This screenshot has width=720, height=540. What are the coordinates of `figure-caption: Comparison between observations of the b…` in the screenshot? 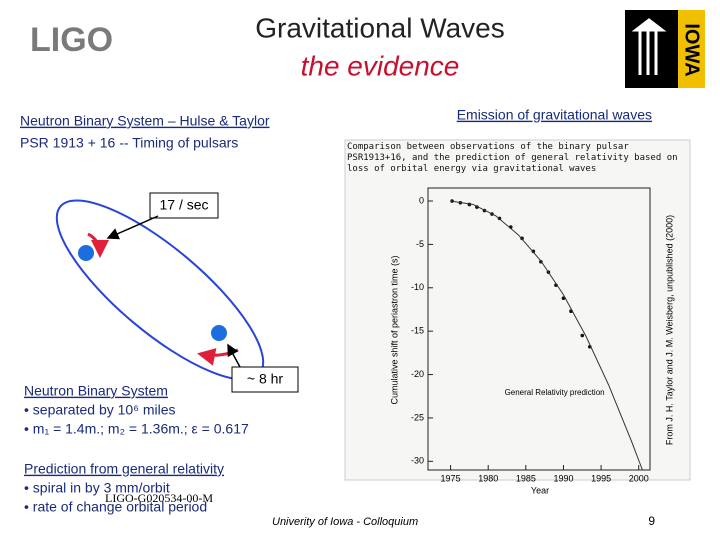 It's located at (512, 158).